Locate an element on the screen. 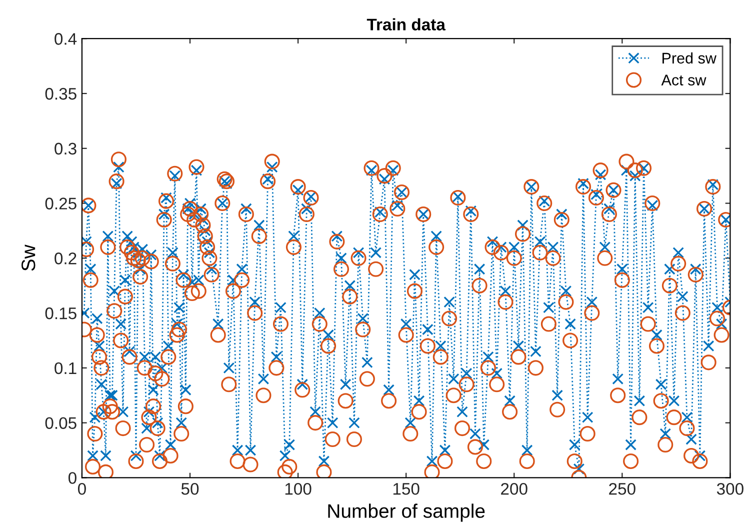  y-tick-label: 0.4 is located at coordinates (65, 39).